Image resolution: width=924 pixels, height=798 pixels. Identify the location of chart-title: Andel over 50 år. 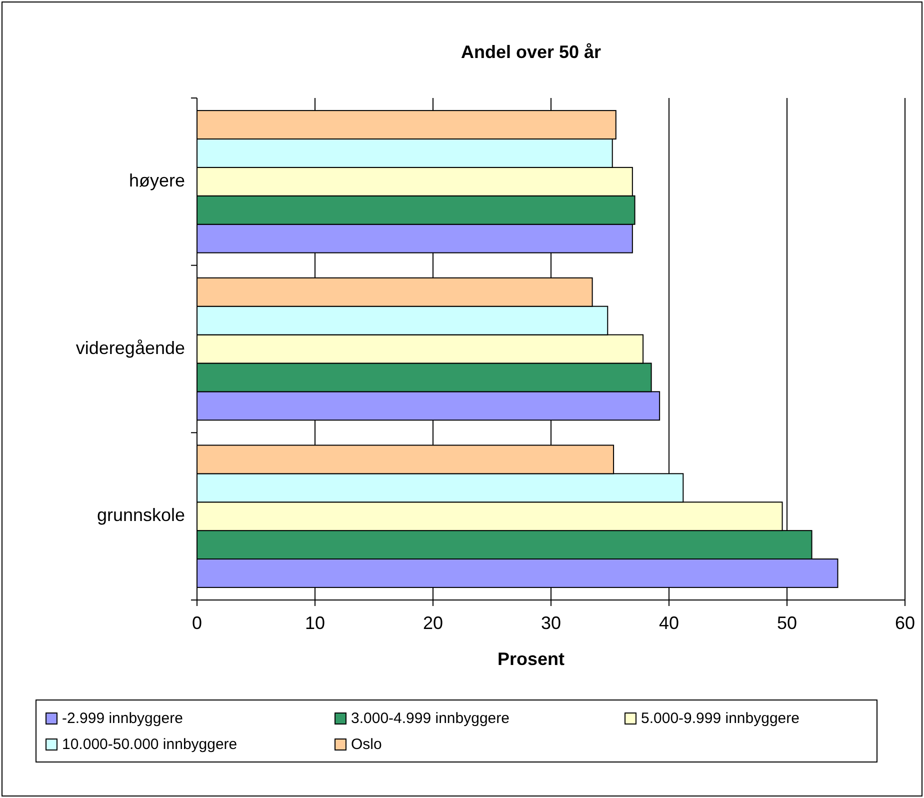
(531, 52).